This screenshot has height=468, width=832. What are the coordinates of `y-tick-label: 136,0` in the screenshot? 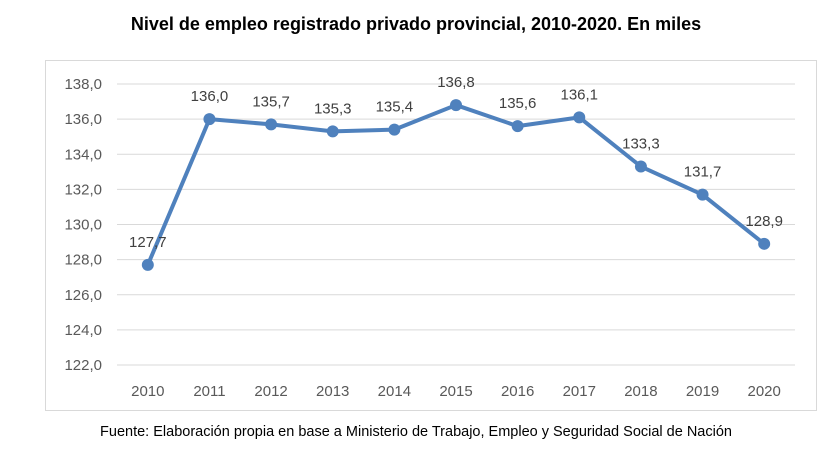 It's located at (83, 119).